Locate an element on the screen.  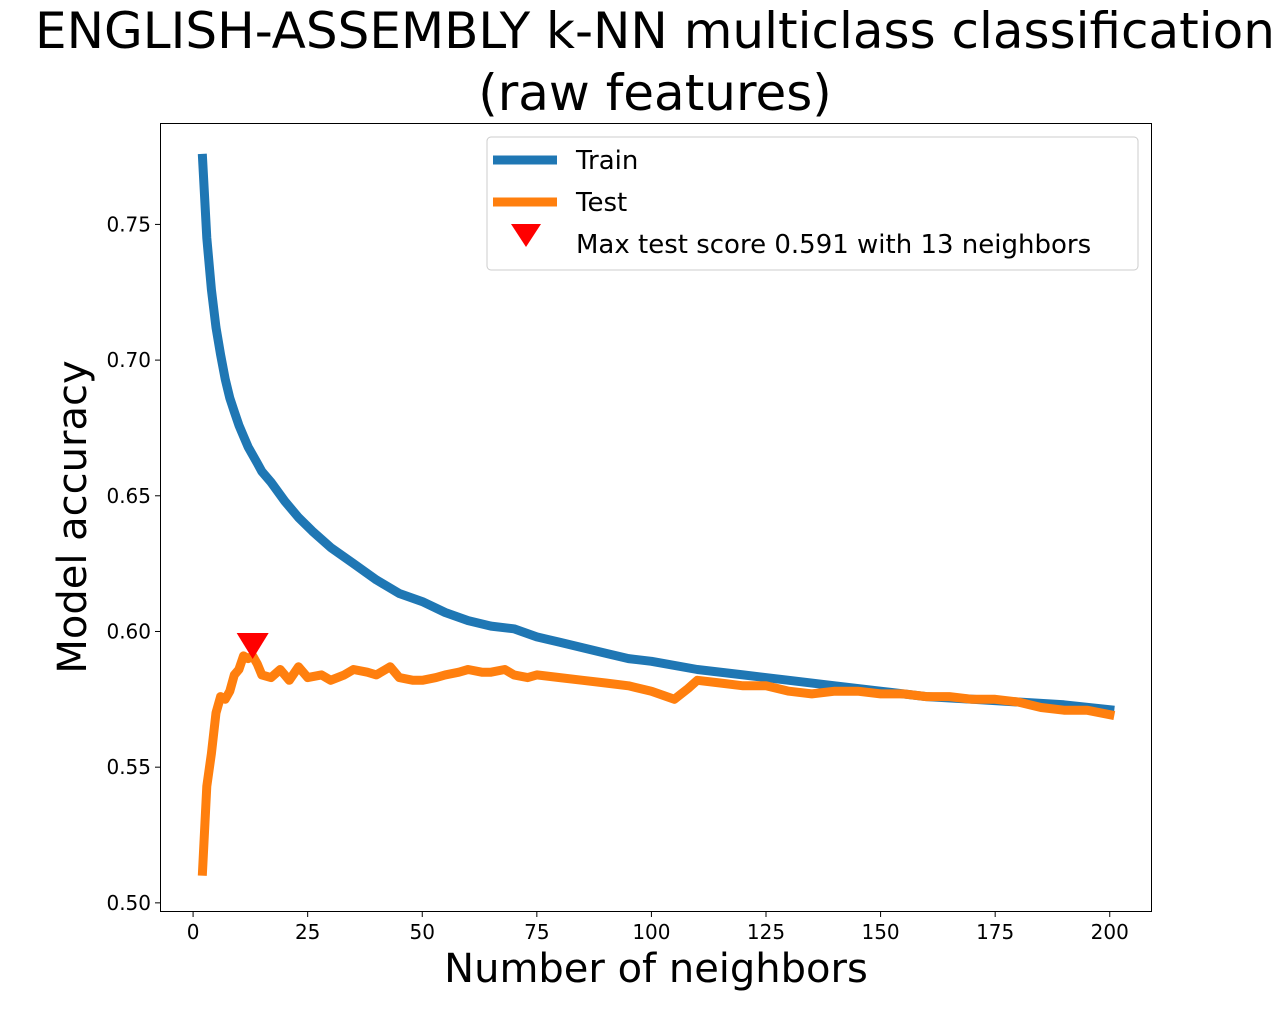
y-tick-label: 0.50 is located at coordinates (128, 903).